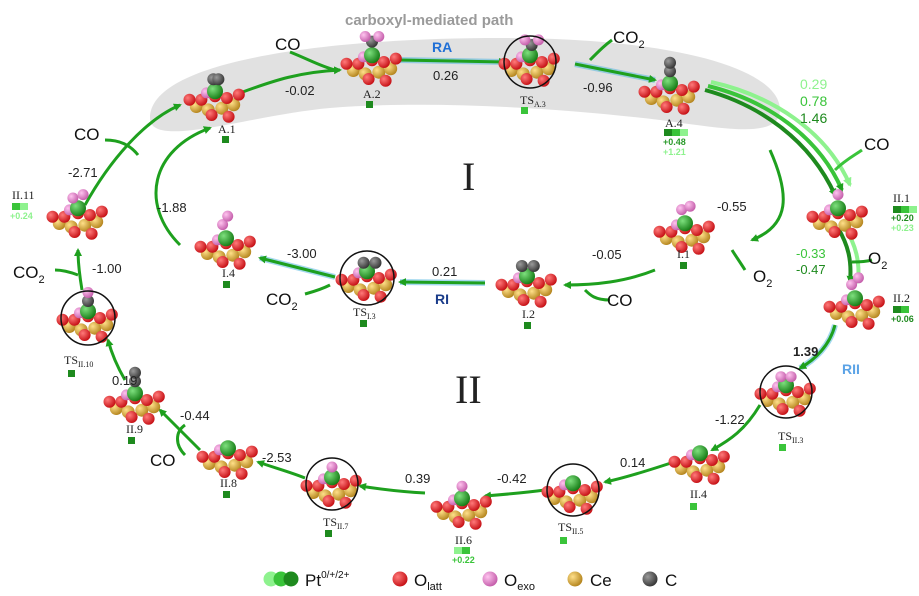 The width and height of the screenshot is (919, 596). Describe the element at coordinates (862, 261) in the screenshot. I see `o2-feed-ii2` at that location.